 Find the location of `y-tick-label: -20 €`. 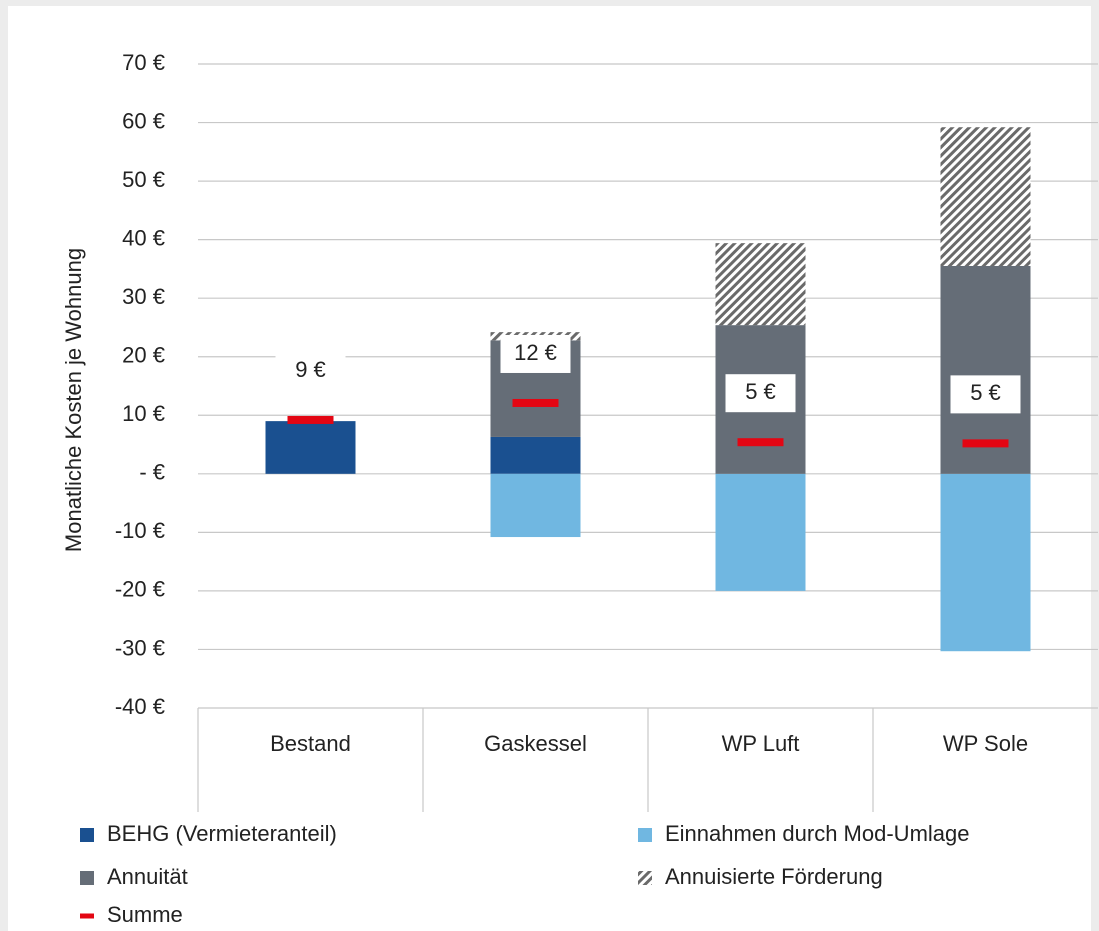

y-tick-label: -20 € is located at coordinates (140, 589).